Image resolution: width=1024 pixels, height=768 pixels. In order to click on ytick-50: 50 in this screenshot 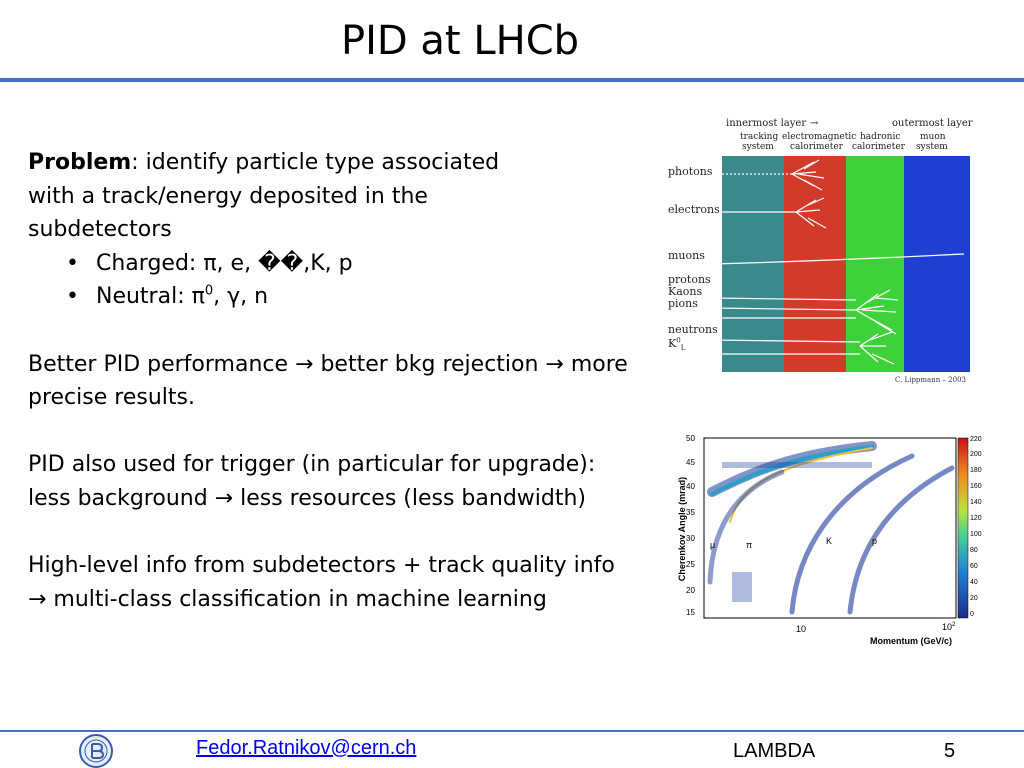, I will do `click(690, 438)`.